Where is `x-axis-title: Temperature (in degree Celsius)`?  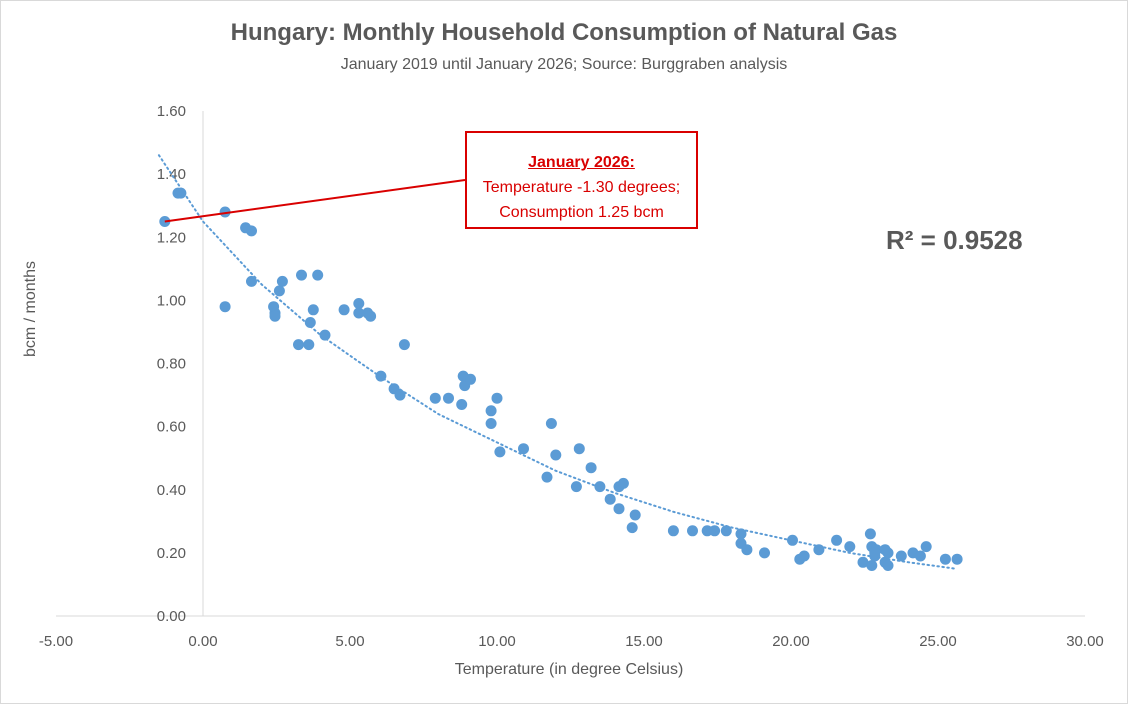
x-axis-title: Temperature (in degree Celsius) is located at coordinates (569, 669).